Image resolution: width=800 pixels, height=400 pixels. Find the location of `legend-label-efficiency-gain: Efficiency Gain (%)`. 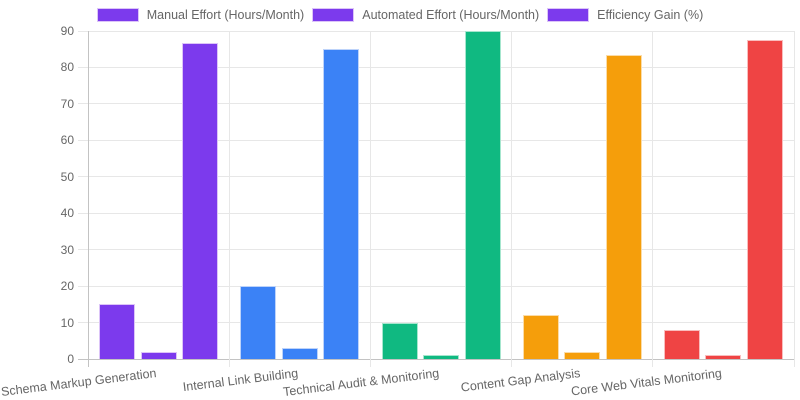

legend-label-efficiency-gain: Efficiency Gain (%) is located at coordinates (650, 15).